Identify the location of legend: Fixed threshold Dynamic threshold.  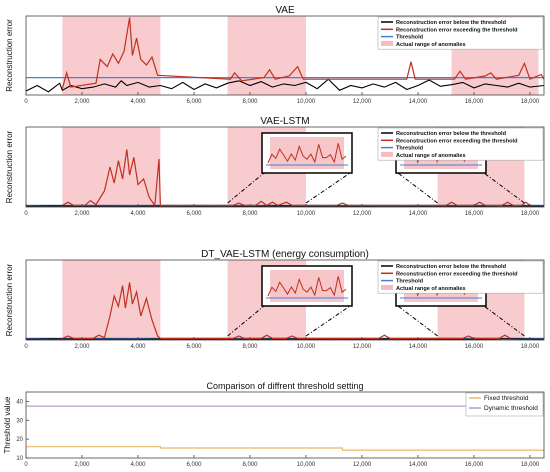
(504, 404).